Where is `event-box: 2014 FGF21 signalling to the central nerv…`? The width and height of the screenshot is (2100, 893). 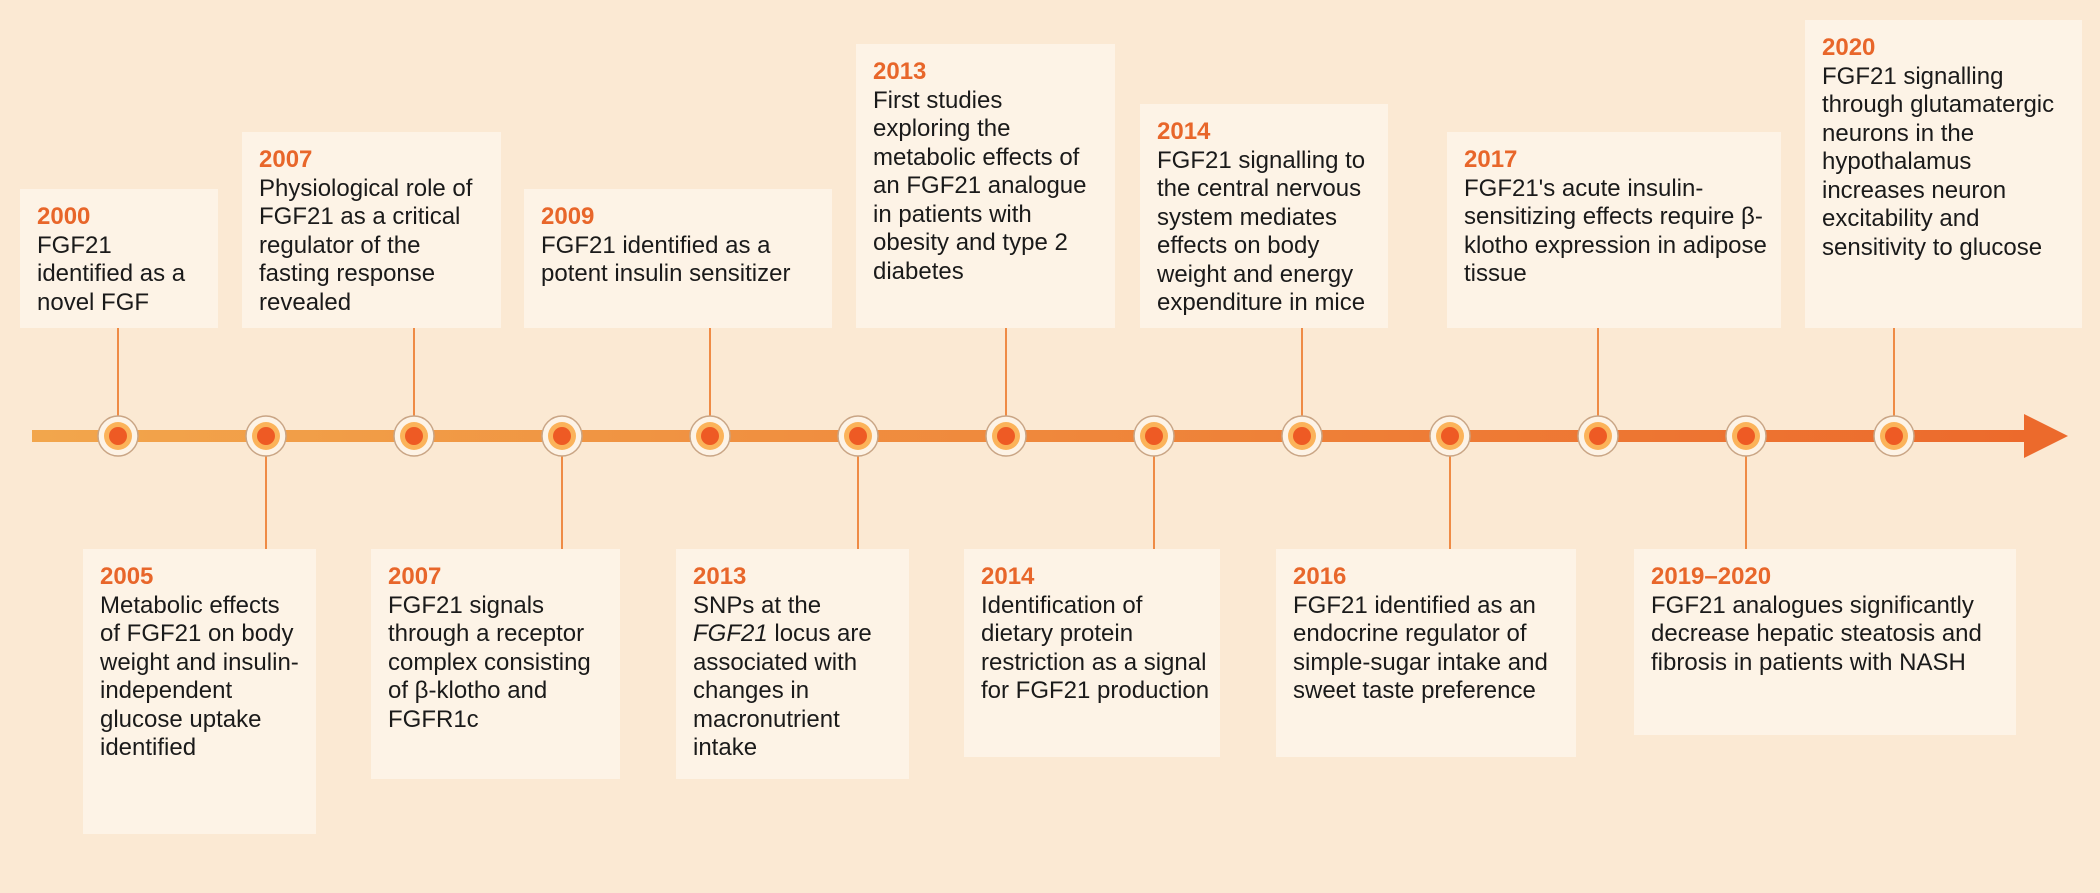
event-box: 2014 FGF21 signalling to the central nerv… is located at coordinates (1264, 216).